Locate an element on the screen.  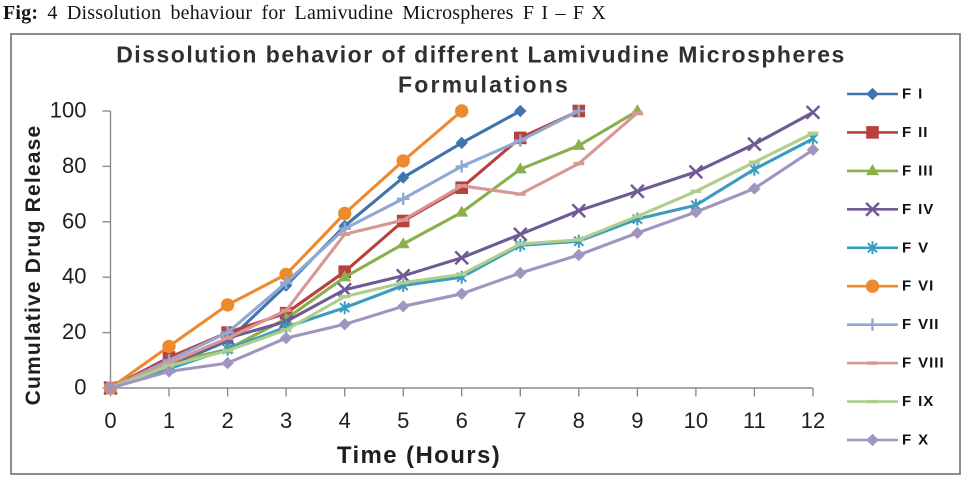
svg-text: F III is located at coordinates (918, 170).